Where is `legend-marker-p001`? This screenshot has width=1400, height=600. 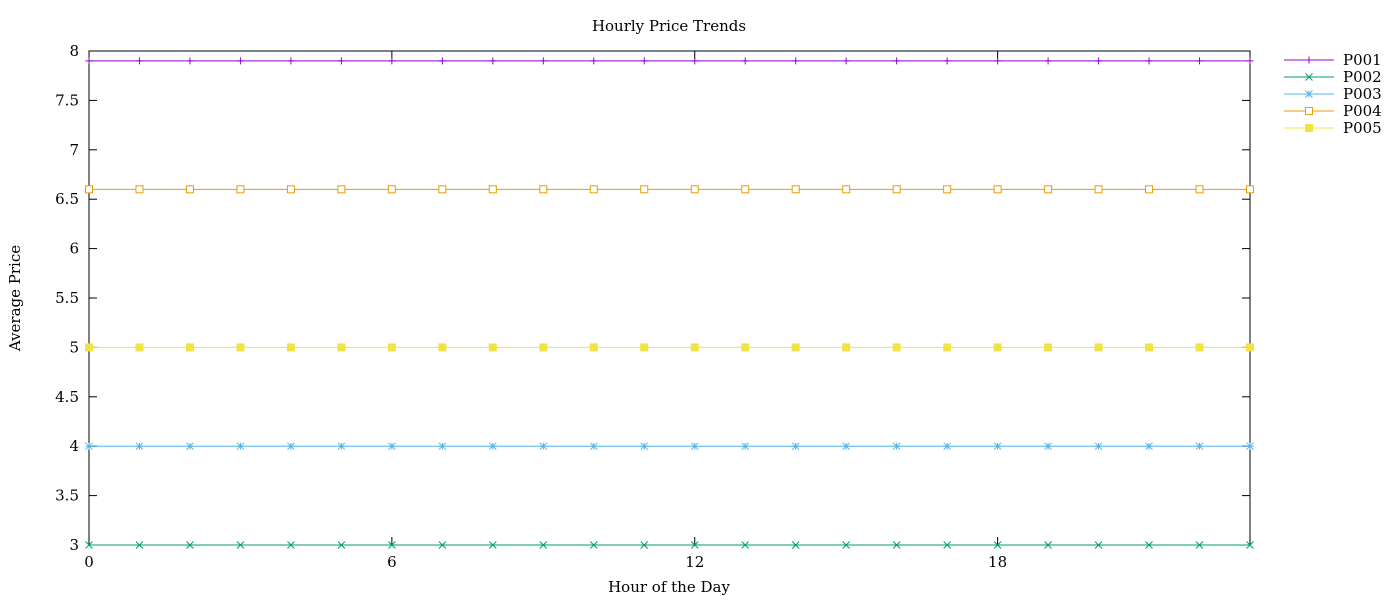
legend-marker-p001 is located at coordinates (1309, 60).